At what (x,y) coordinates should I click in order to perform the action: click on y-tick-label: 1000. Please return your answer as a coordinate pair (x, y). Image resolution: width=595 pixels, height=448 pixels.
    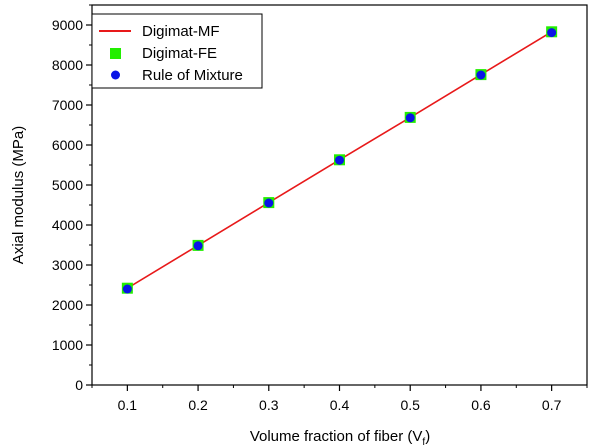
    Looking at the image, I should click on (67, 345).